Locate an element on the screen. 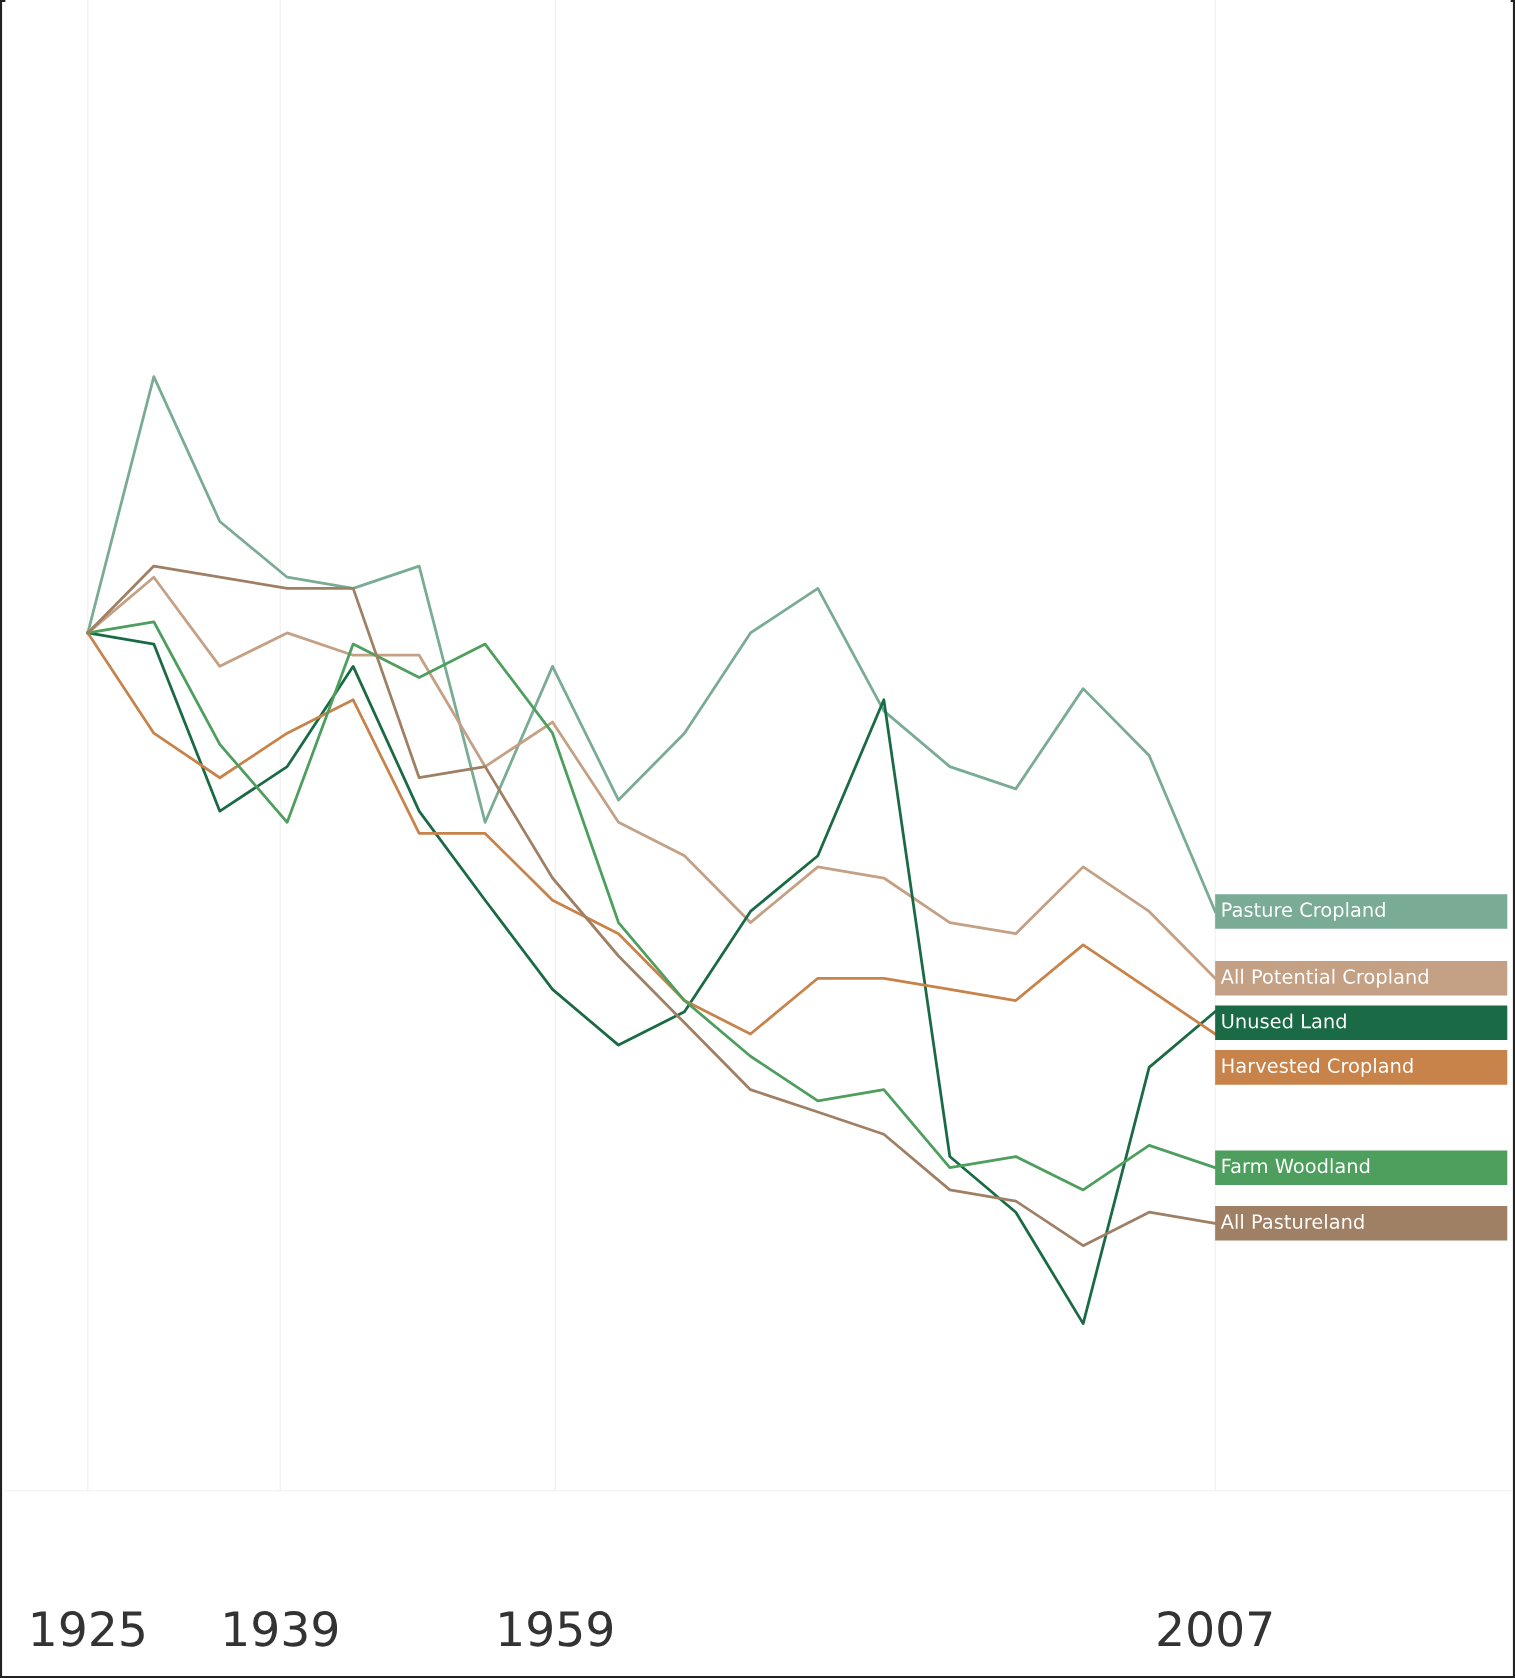  series-label: Harvested Cropland is located at coordinates (1317, 1067).